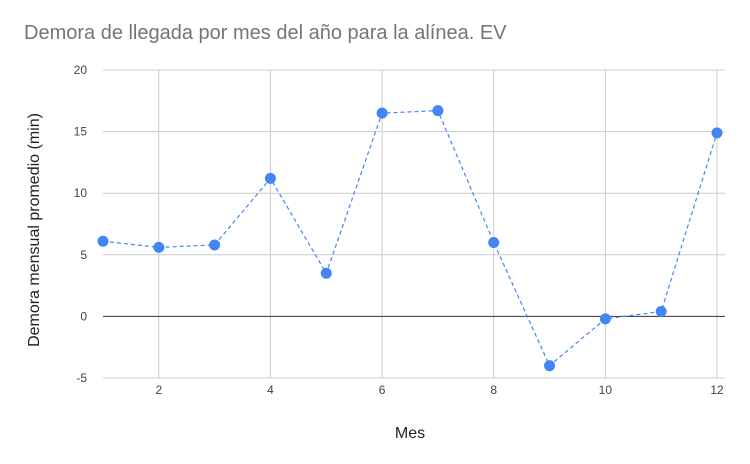  I want to click on y-axis-title: Demora mensual promedio (min), so click(34, 230).